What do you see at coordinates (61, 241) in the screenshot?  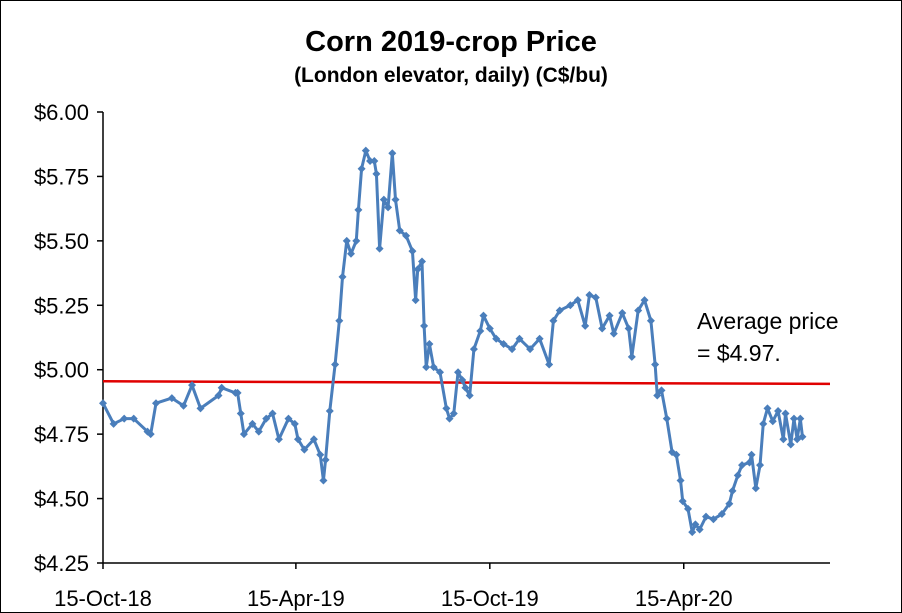 I see `y-tick-label: $5.50` at bounding box center [61, 241].